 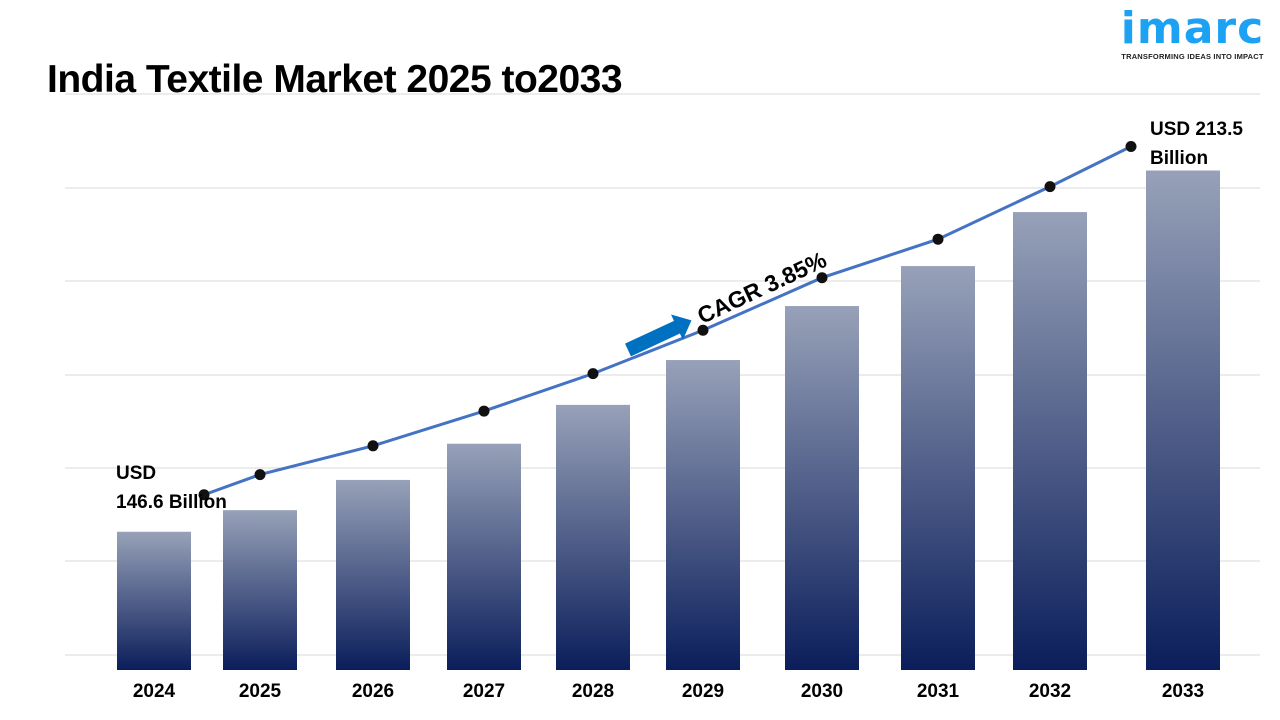 What do you see at coordinates (1050, 691) in the screenshot?
I see `x-tick-label: 2032` at bounding box center [1050, 691].